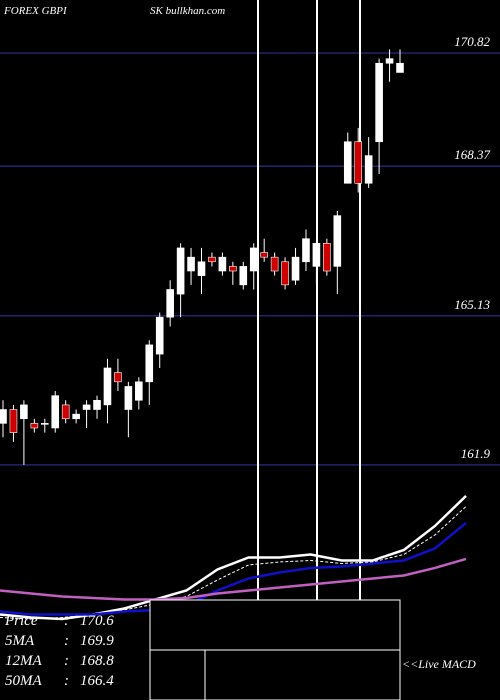 This screenshot has width=500, height=700. I want to click on chart-title: FOREX GBPI, so click(35, 11).